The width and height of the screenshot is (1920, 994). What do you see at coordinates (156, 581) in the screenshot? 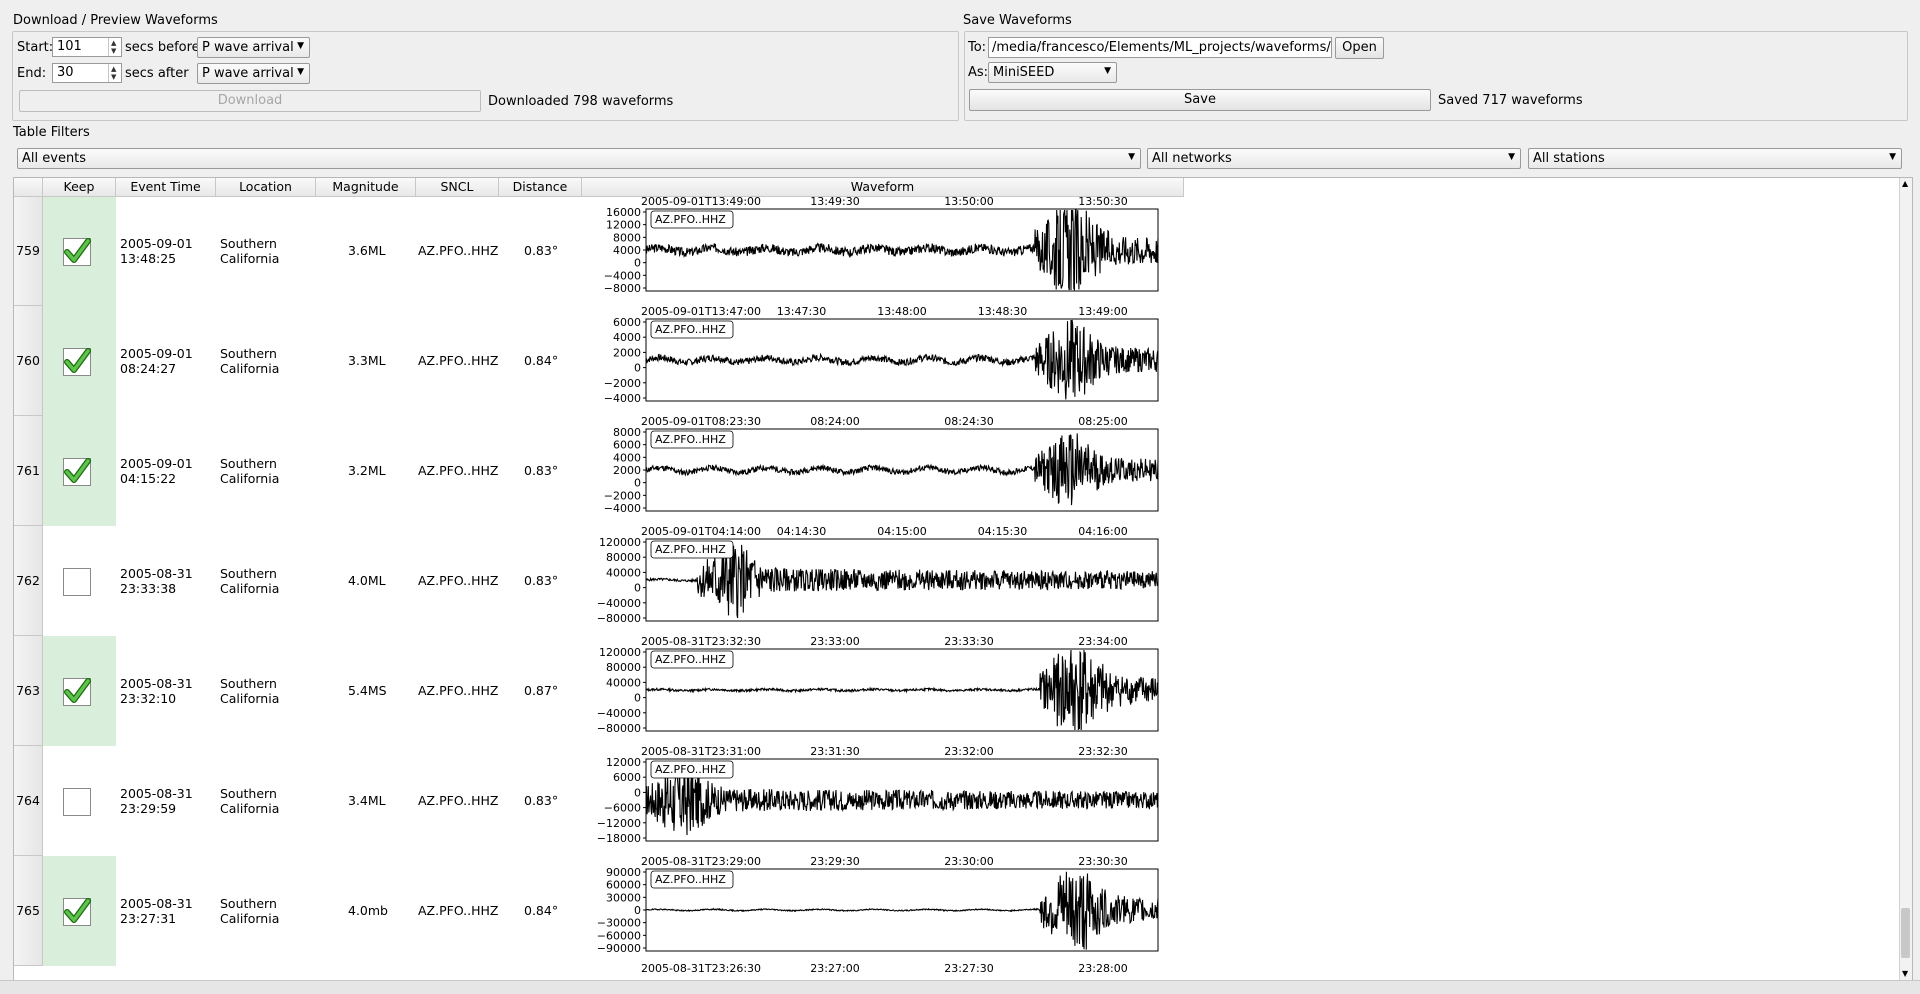
I see `event-time: 2005-08-31 23:33:38` at bounding box center [156, 581].